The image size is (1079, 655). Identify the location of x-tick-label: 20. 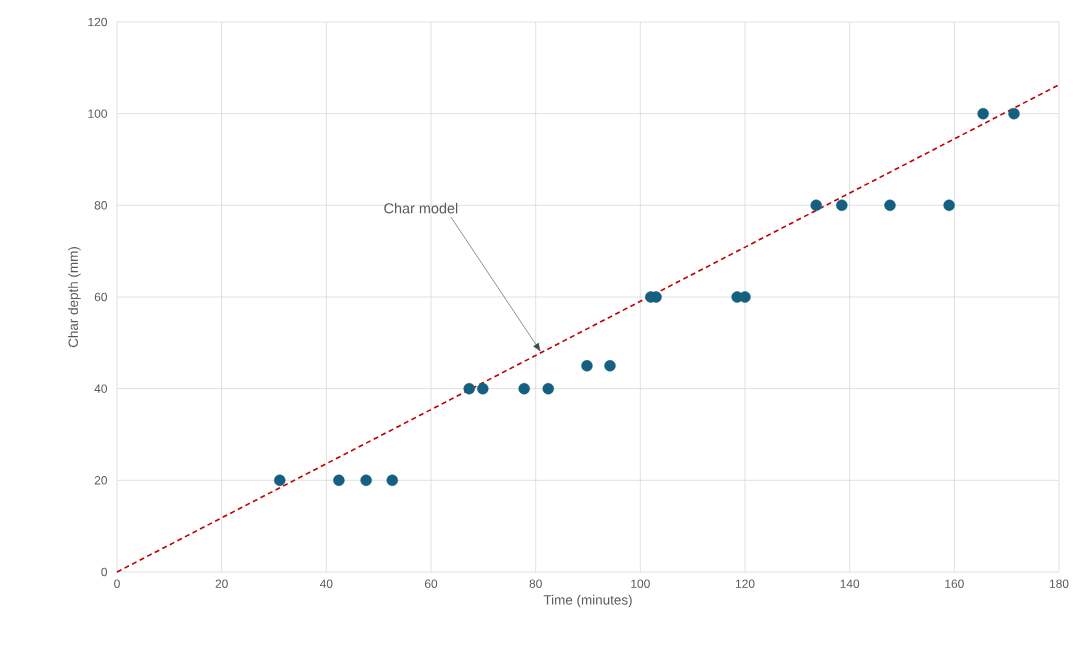
(221, 583).